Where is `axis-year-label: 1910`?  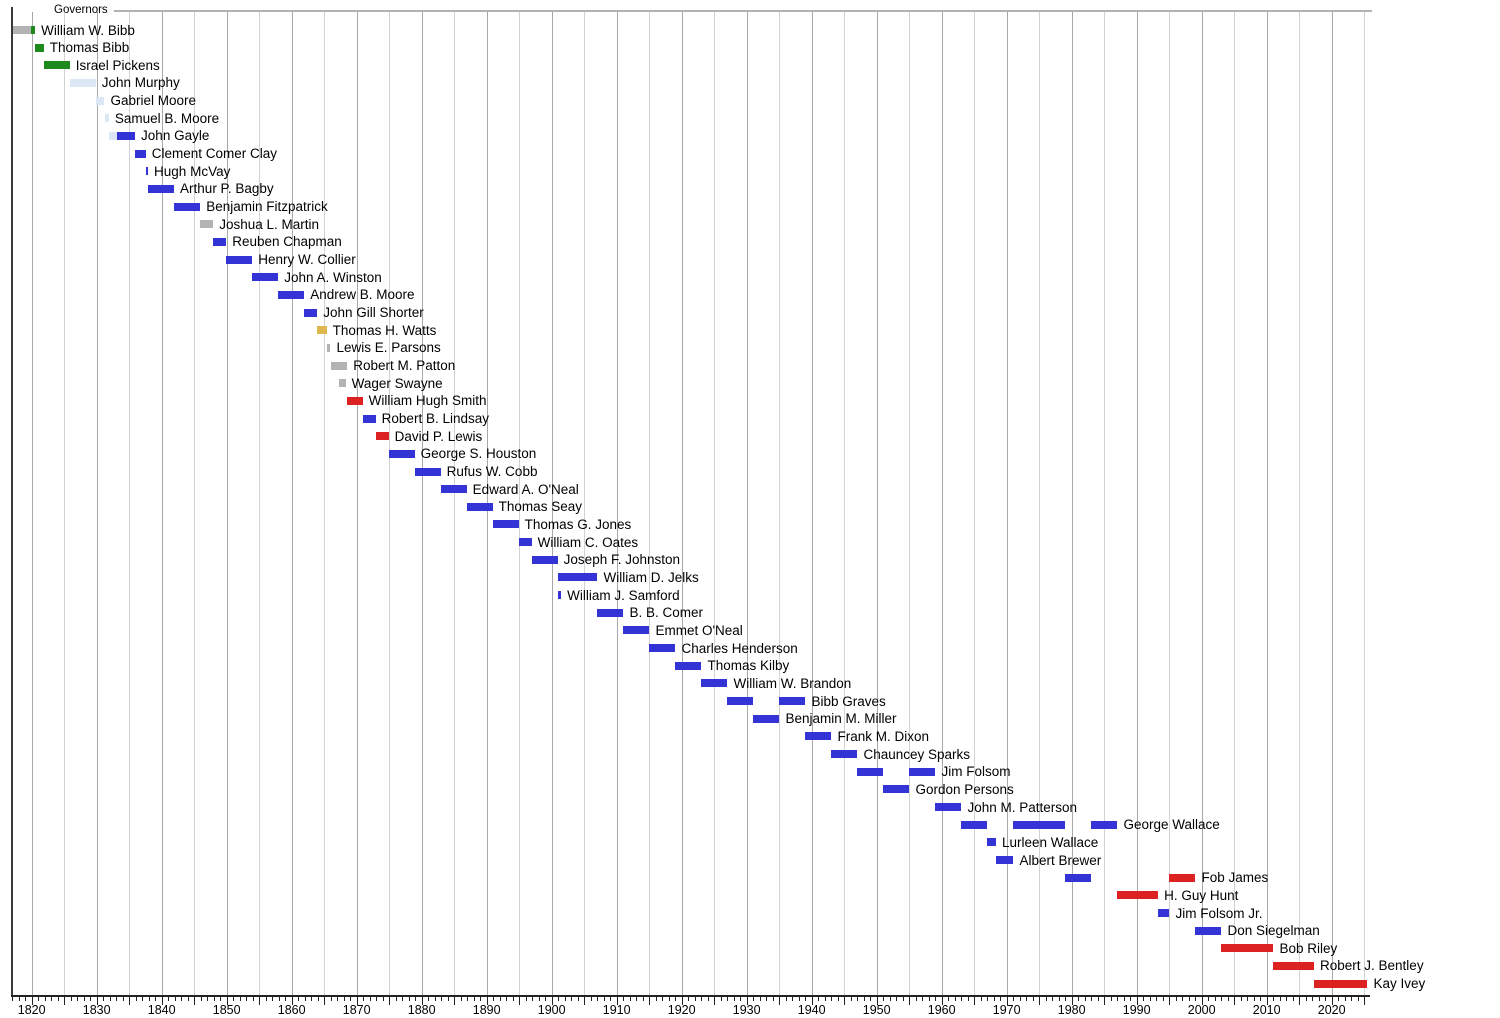 axis-year-label: 1910 is located at coordinates (616, 1010).